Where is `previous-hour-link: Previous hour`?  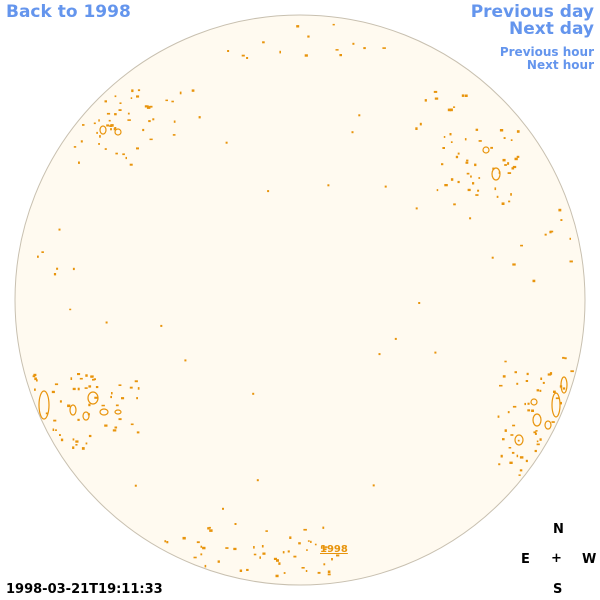
previous-hour-link: Previous hour is located at coordinates (546, 52).